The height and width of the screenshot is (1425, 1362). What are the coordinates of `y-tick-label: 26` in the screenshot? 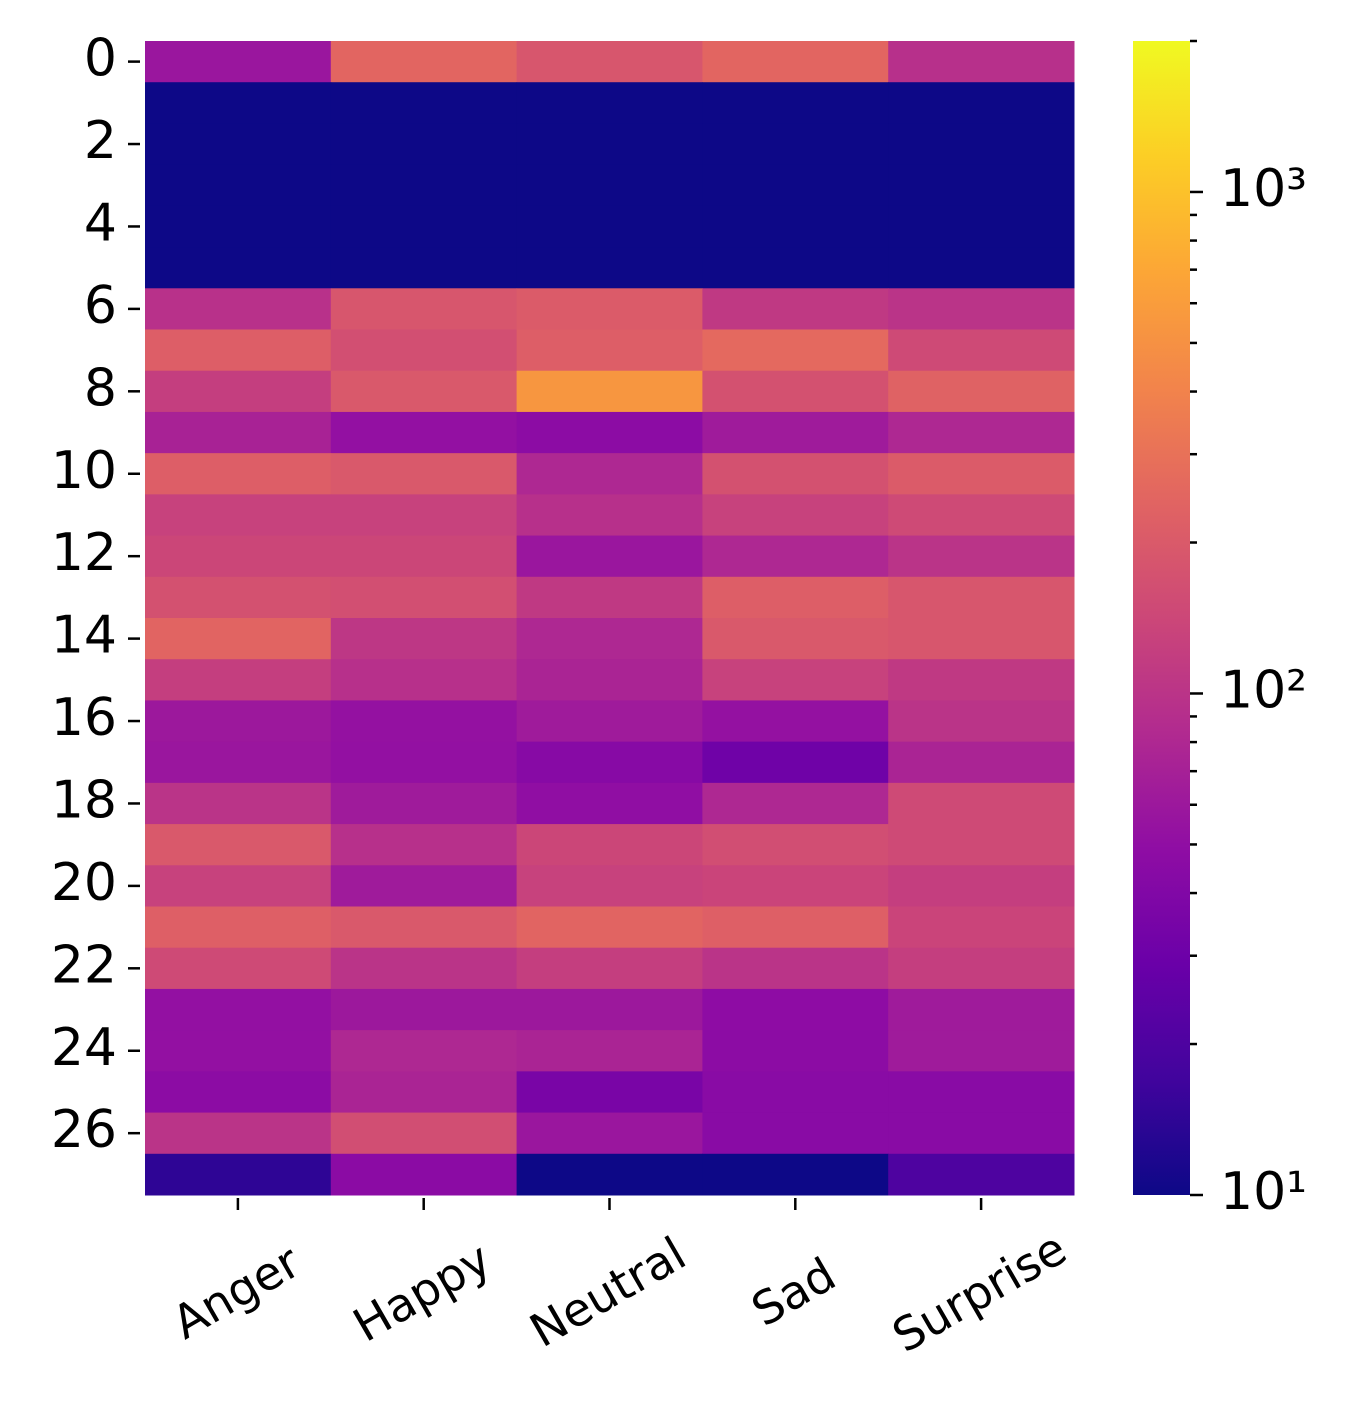 It's located at (84, 1130).